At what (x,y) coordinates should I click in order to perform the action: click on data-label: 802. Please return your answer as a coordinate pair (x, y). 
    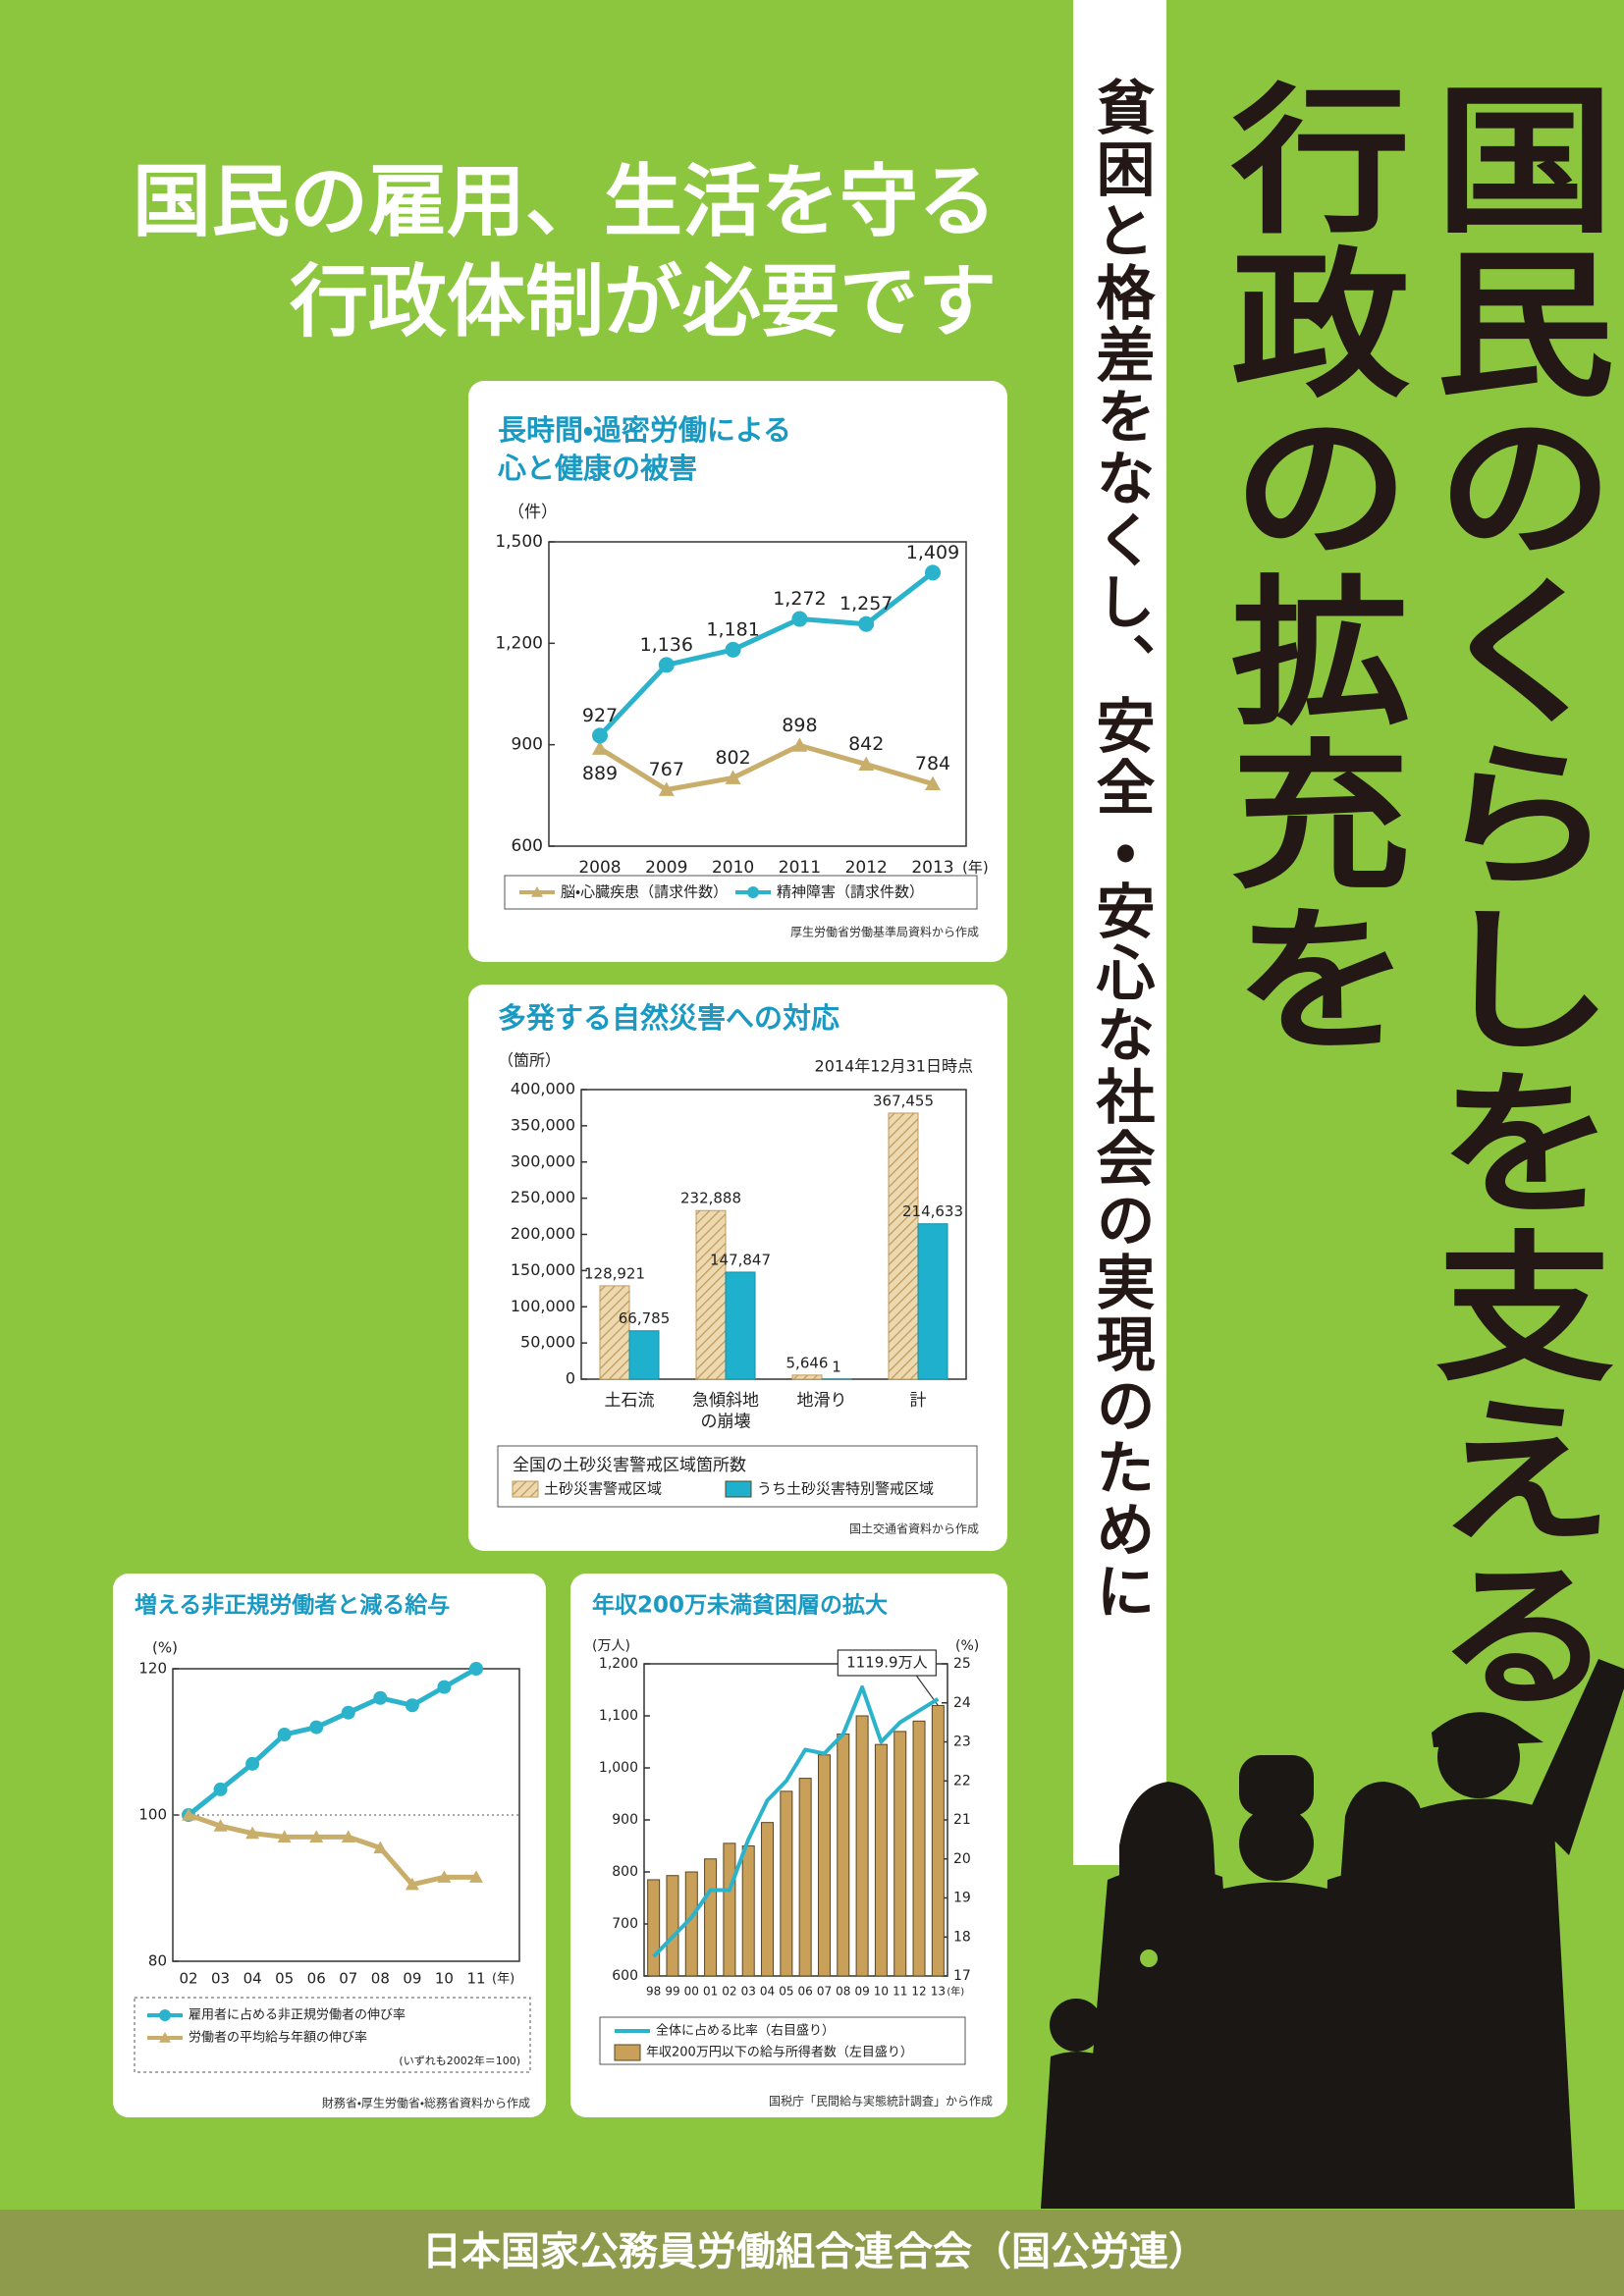
    Looking at the image, I should click on (732, 758).